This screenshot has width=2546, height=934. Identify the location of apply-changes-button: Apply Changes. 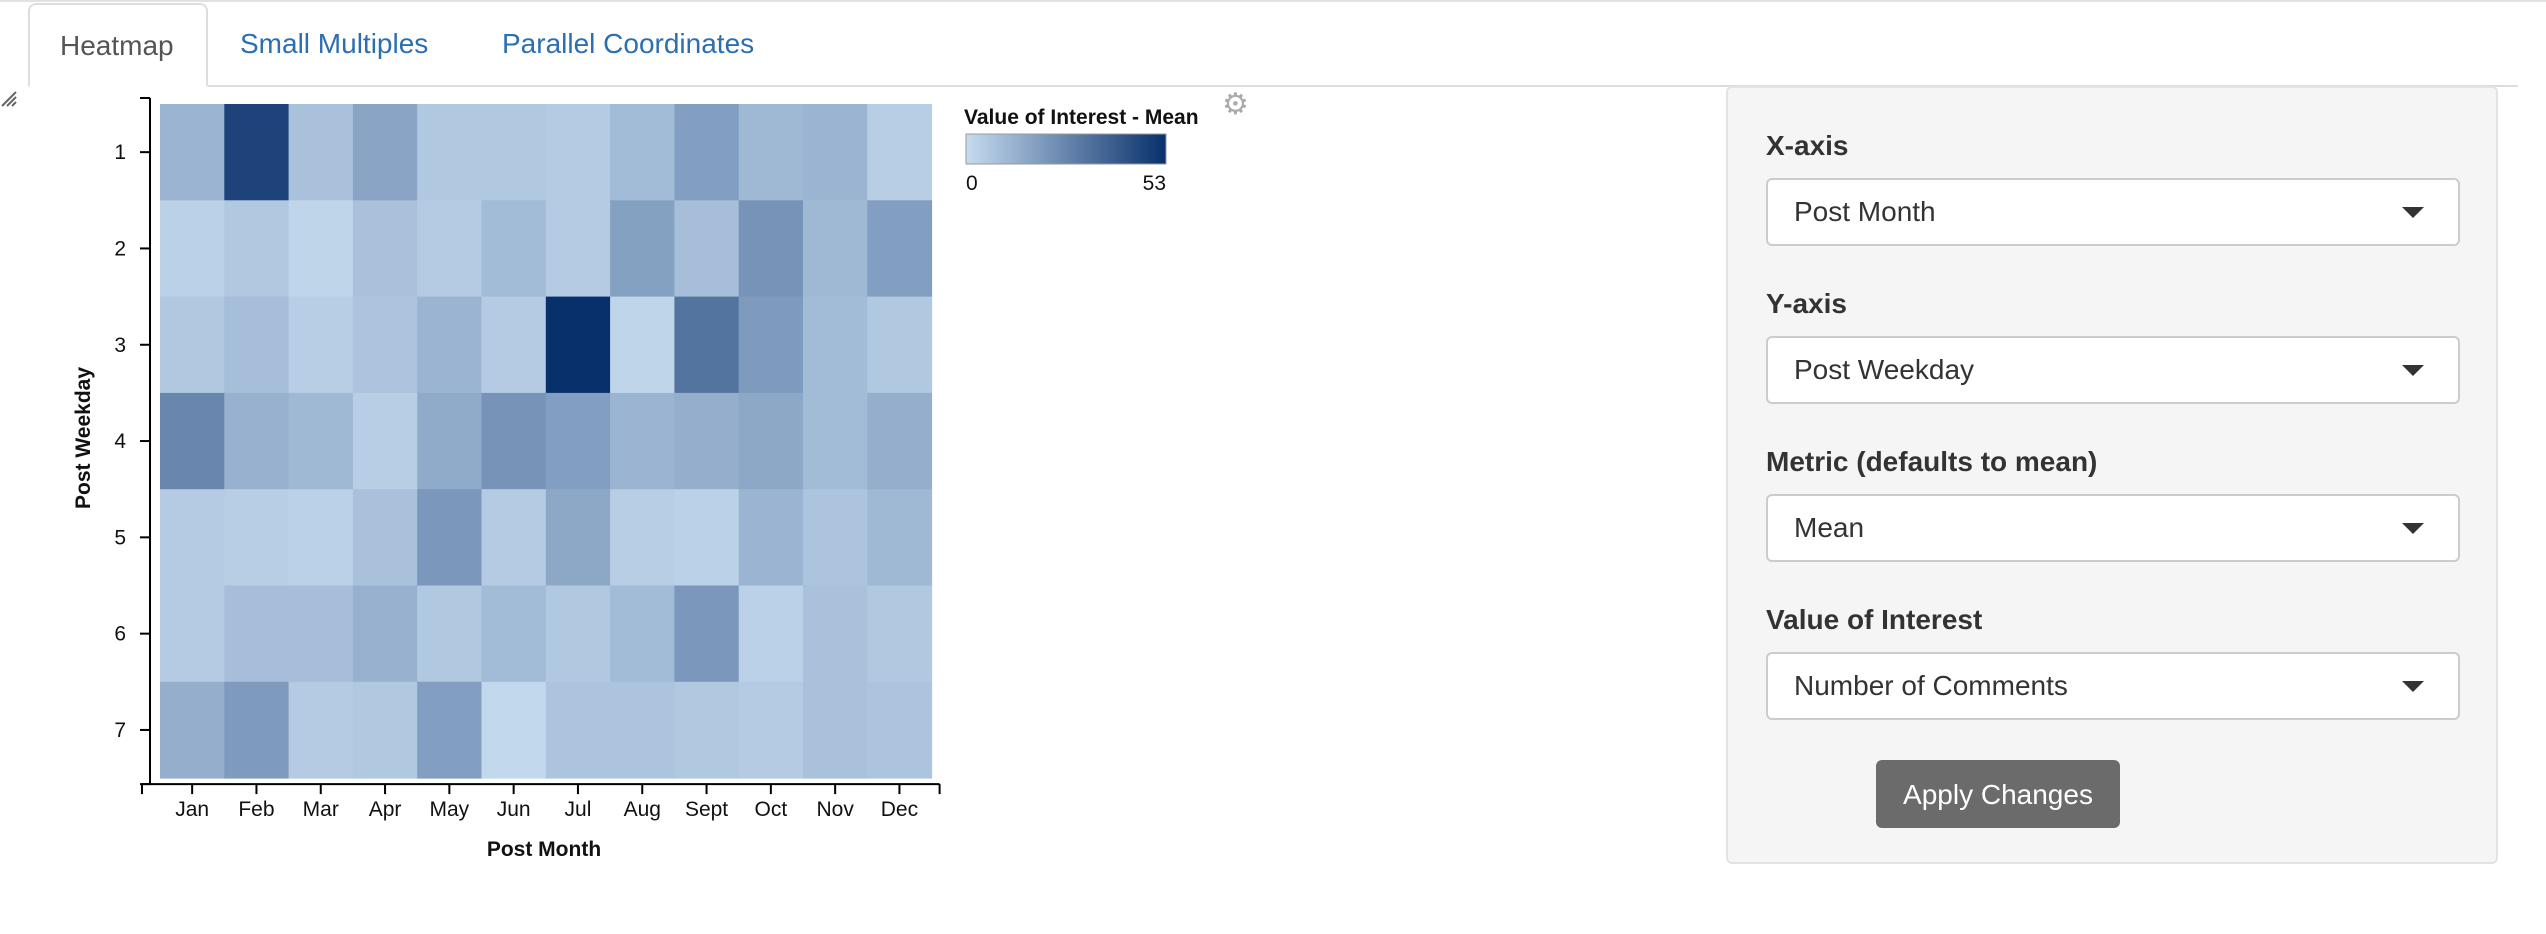
(1998, 794).